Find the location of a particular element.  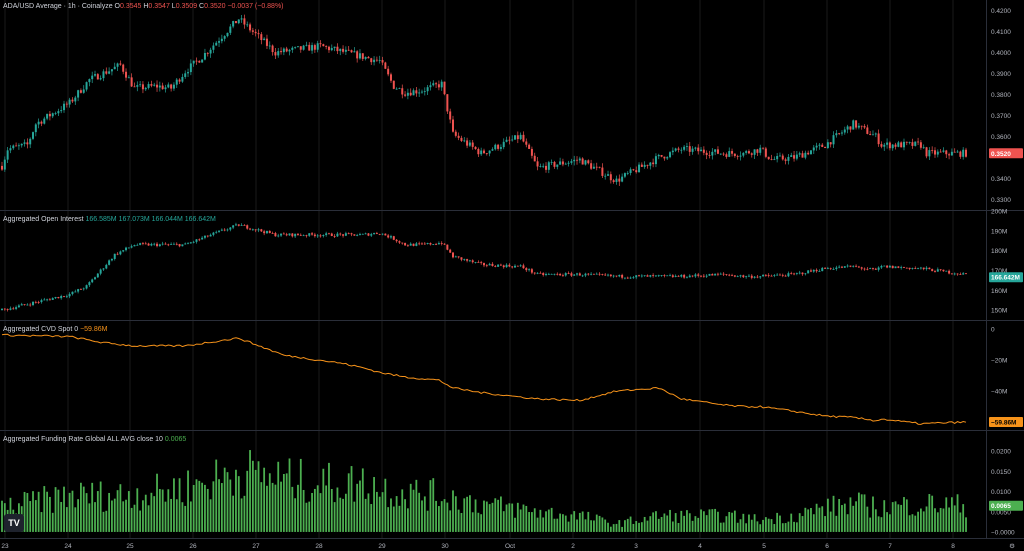

ohlc-value: 0.3547 is located at coordinates (159, 6).